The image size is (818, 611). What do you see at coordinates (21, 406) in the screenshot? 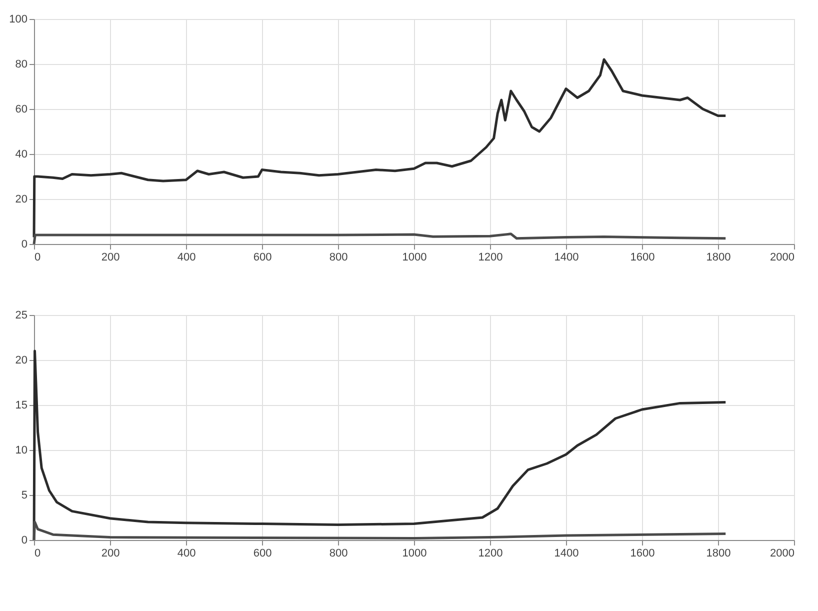
I see `y-tick-label: 15` at bounding box center [21, 406].